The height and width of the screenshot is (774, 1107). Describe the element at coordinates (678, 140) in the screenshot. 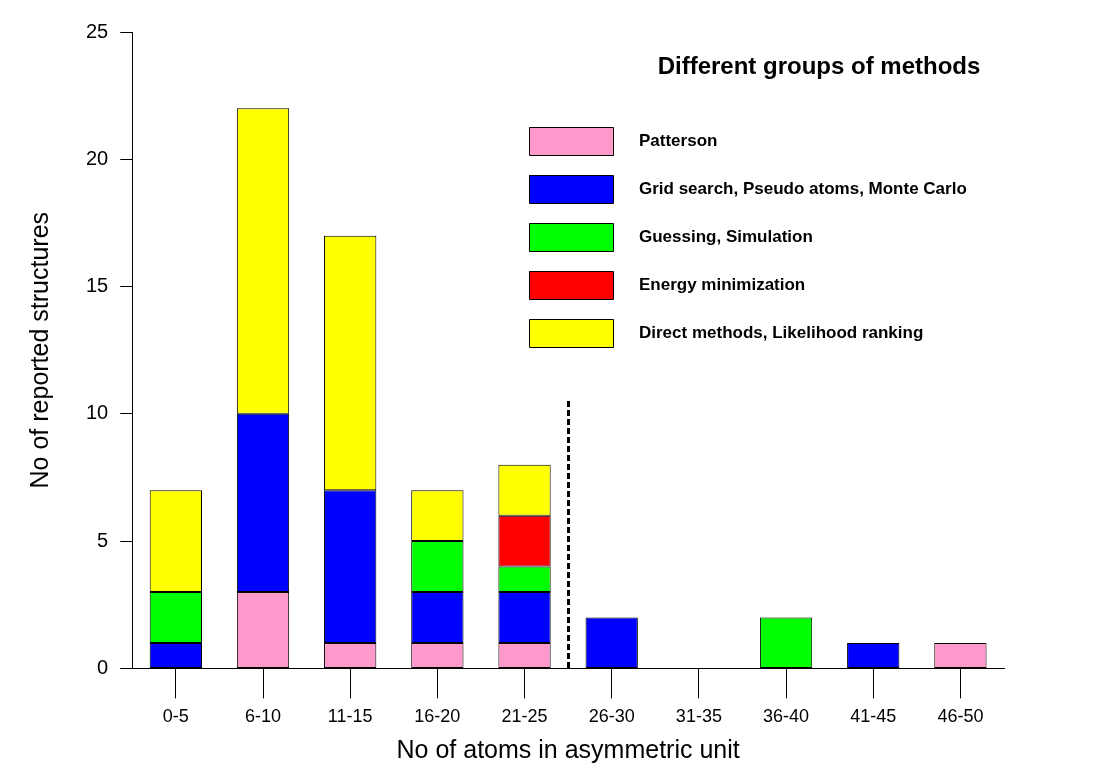

I see `legend-label: Patterson` at that location.